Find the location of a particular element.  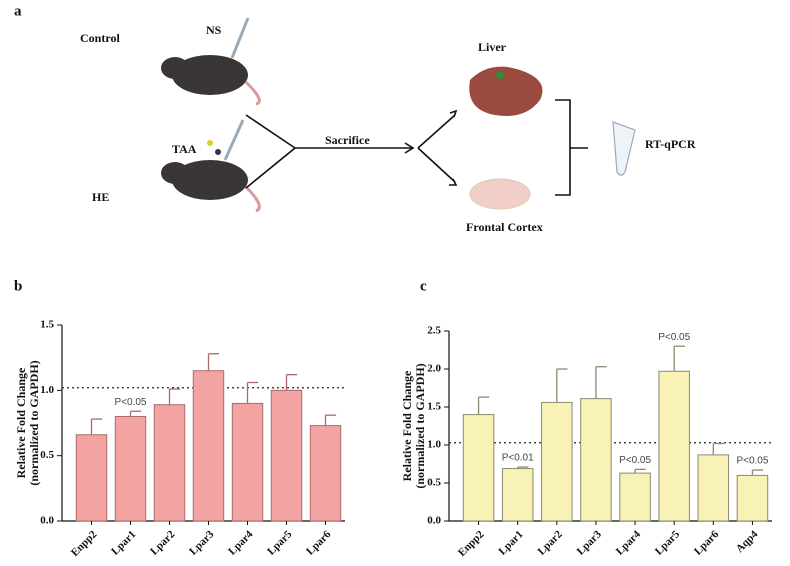

flow-arrows is located at coordinates (416, 147).